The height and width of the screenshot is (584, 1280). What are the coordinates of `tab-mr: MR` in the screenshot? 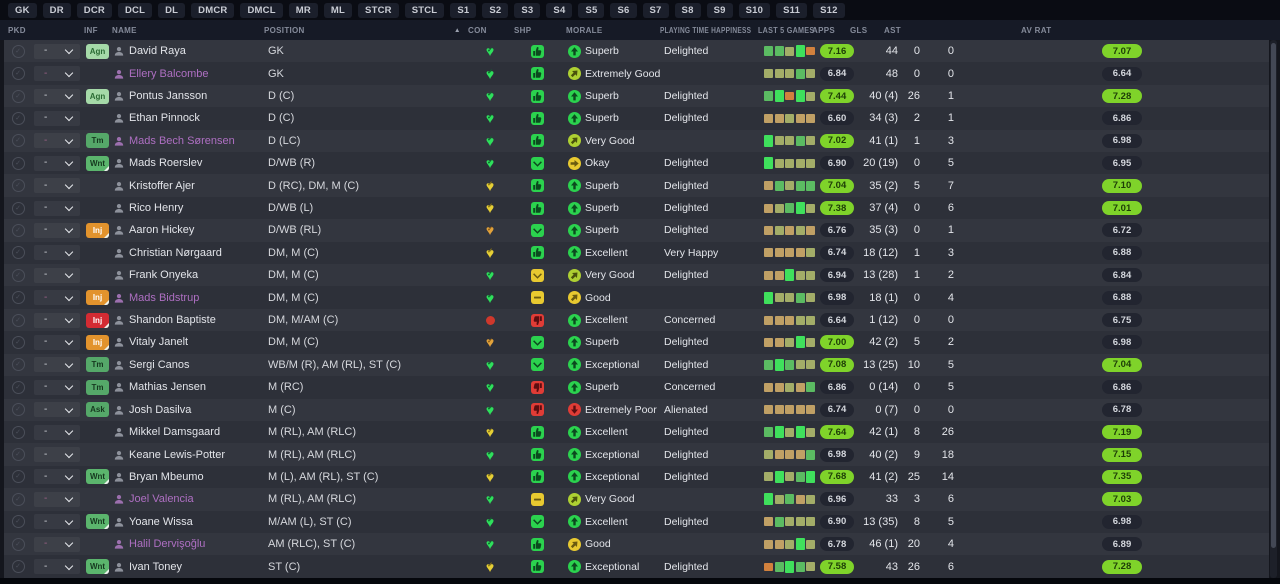 It's located at (303, 10).